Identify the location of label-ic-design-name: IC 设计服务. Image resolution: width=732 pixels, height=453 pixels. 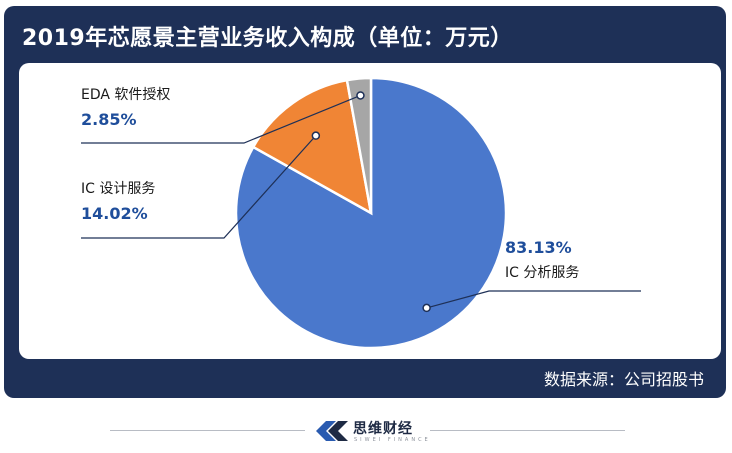
(118, 189).